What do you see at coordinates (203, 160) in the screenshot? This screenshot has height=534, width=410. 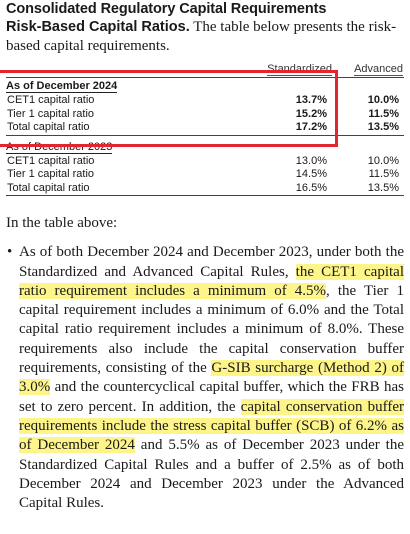 I see `table-row: CET1 capital ratio 13.0% 10.0%` at bounding box center [203, 160].